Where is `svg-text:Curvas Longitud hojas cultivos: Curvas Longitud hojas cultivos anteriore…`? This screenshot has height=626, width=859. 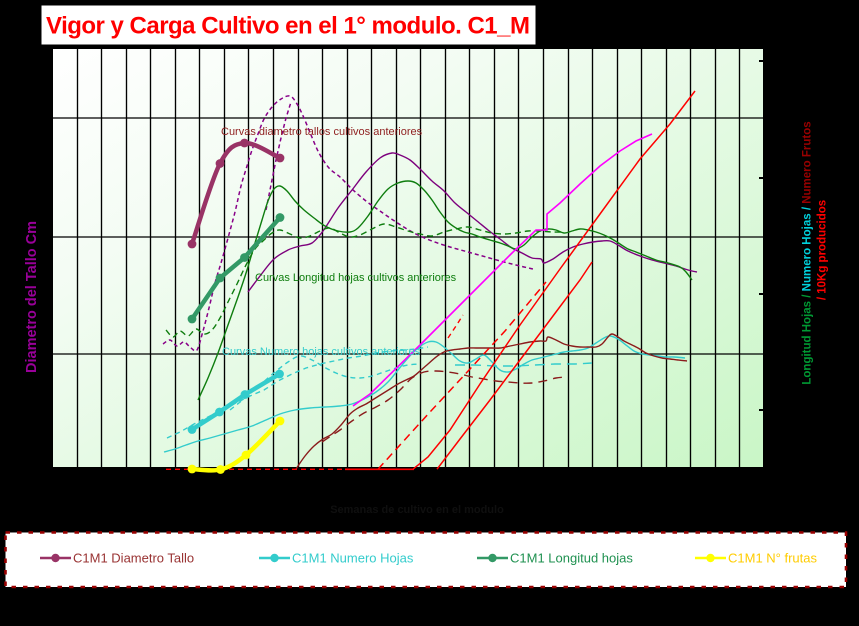 svg-text:Curvas Longitud hojas cultivos: Curvas Longitud hojas cultivos anteriore… is located at coordinates (356, 278).